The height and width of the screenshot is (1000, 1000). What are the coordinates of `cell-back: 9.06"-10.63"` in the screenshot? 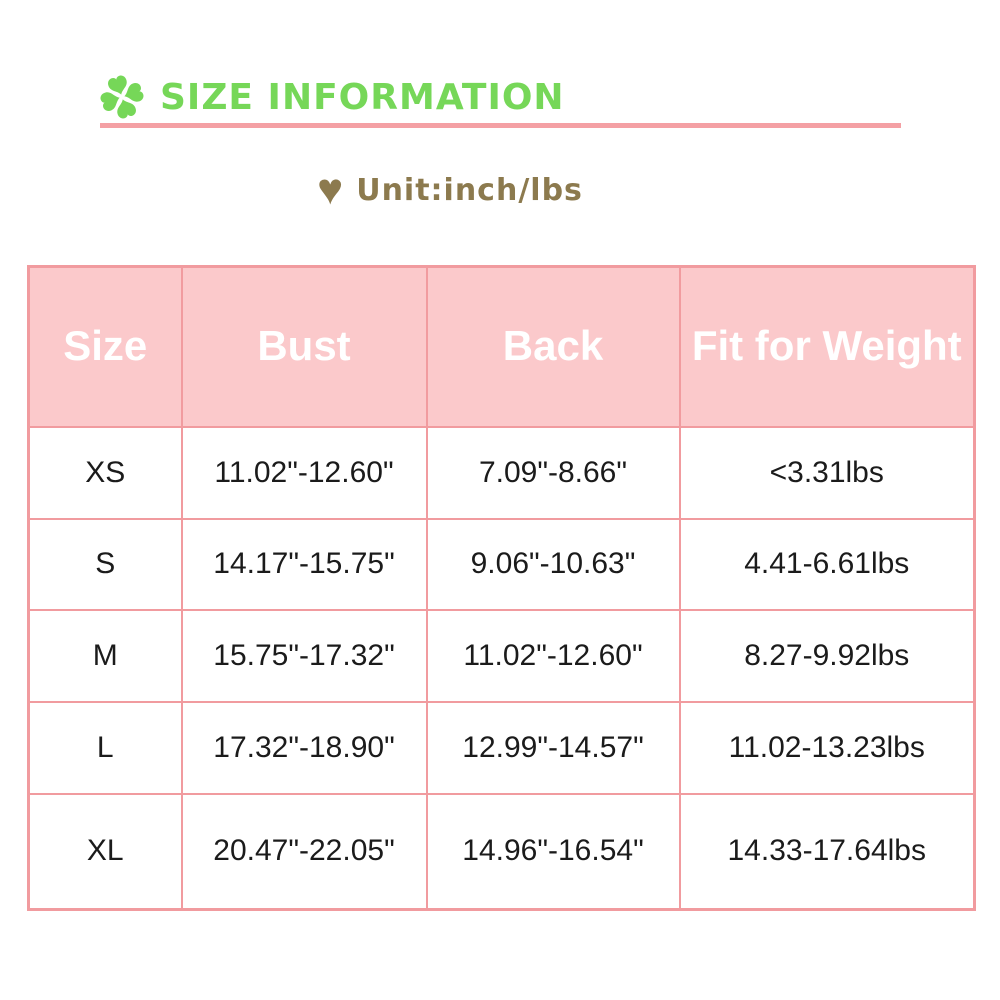 It's located at (553, 564).